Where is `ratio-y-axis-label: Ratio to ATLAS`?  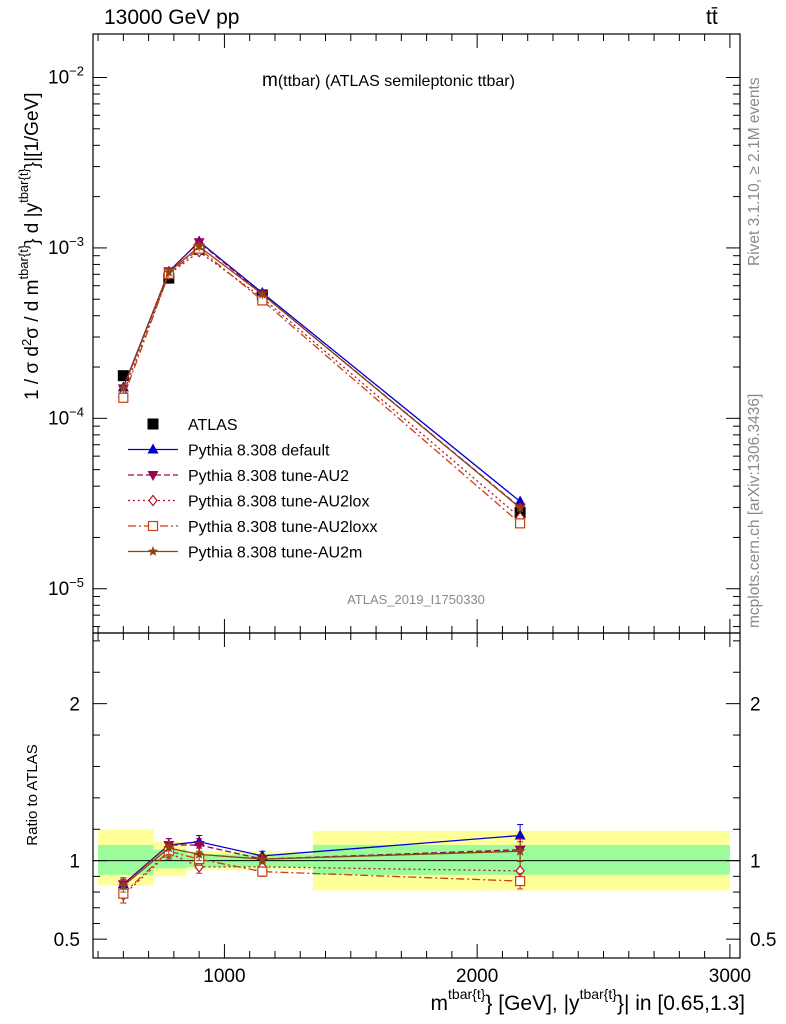
ratio-y-axis-label: Ratio to ATLAS is located at coordinates (32, 794).